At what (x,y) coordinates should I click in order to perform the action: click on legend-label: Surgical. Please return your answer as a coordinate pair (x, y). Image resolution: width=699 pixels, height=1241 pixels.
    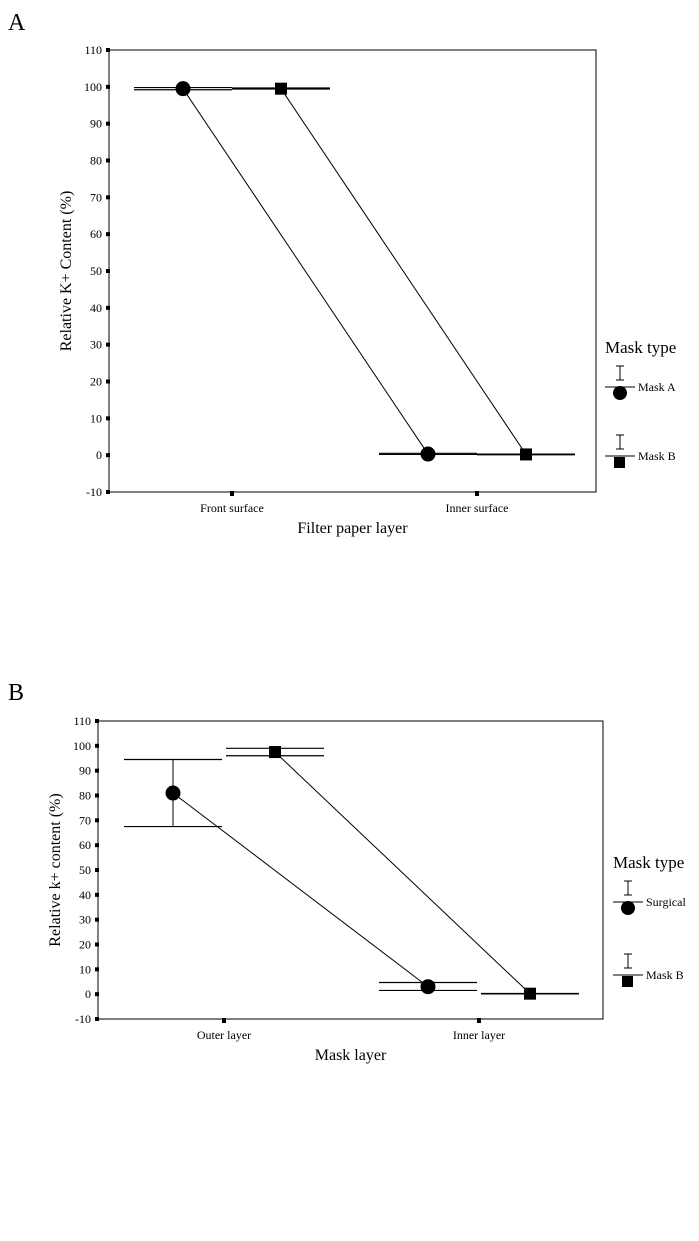
    Looking at the image, I should click on (666, 902).